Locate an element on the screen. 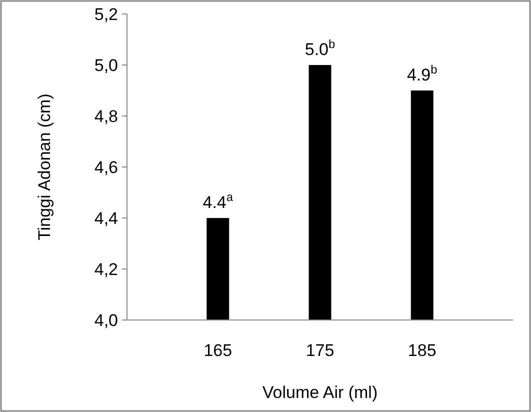 The width and height of the screenshot is (531, 412). y-tick-label: 4,6 is located at coordinates (106, 167).